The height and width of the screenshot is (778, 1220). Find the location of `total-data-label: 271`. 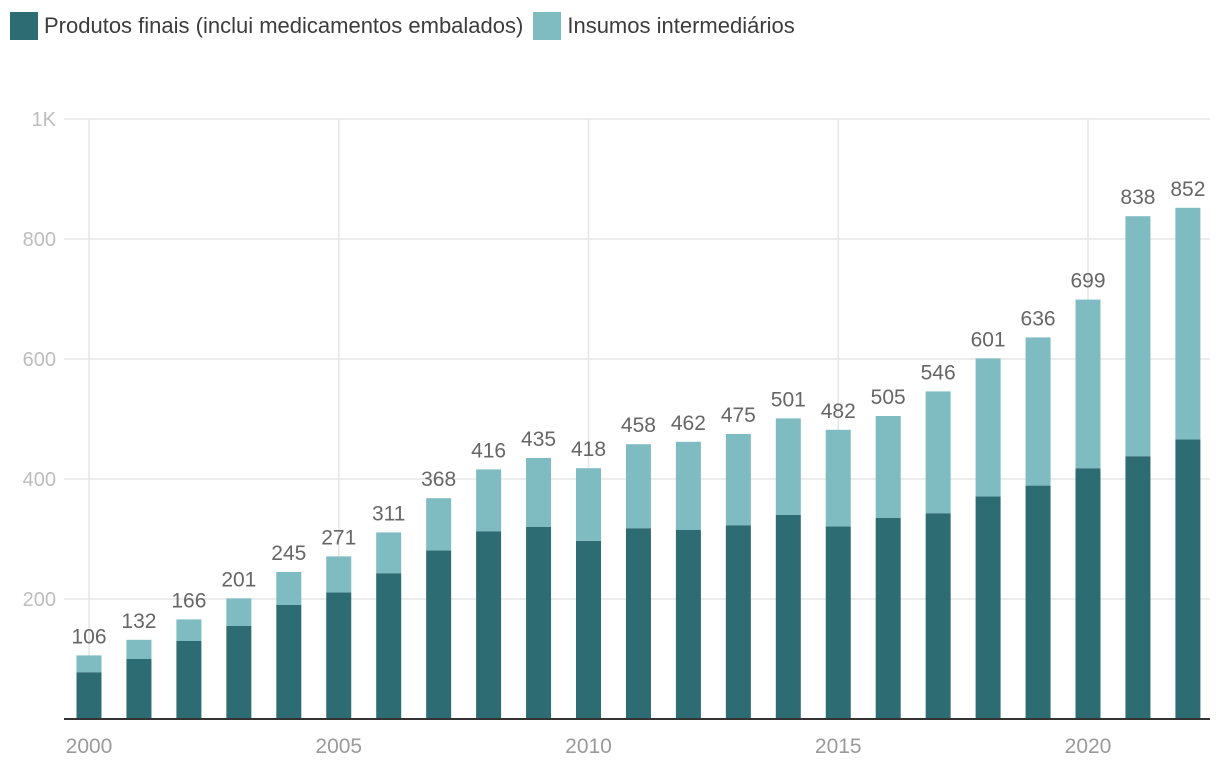

total-data-label: 271 is located at coordinates (338, 537).